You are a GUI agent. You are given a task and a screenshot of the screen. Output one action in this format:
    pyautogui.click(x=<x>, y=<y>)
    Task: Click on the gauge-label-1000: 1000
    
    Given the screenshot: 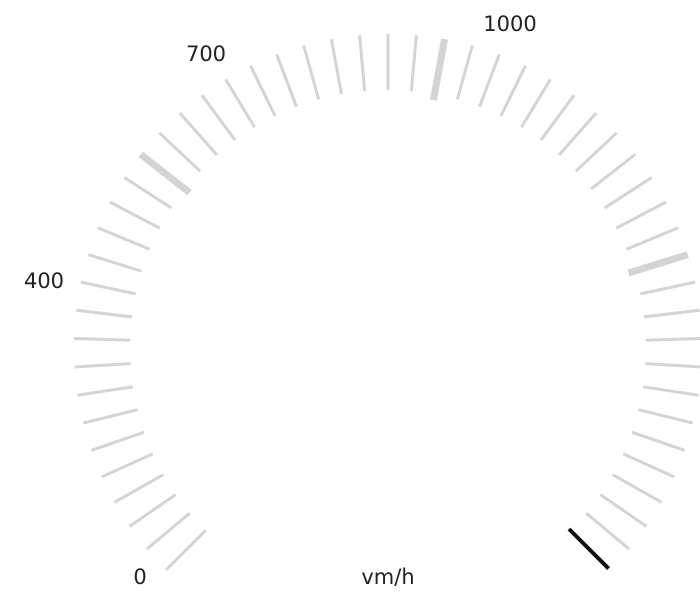 What is the action you would take?
    pyautogui.click(x=509, y=24)
    